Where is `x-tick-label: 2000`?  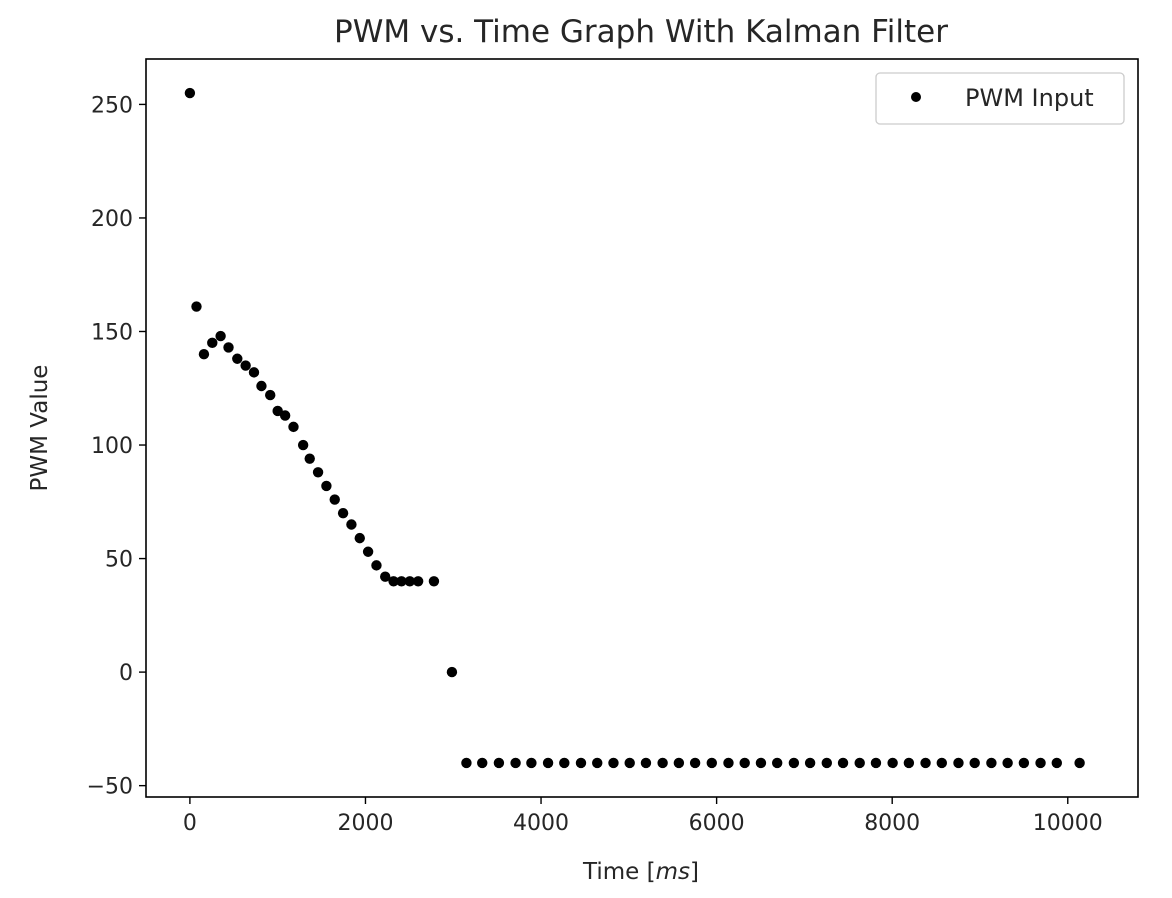 x-tick-label: 2000 is located at coordinates (365, 823).